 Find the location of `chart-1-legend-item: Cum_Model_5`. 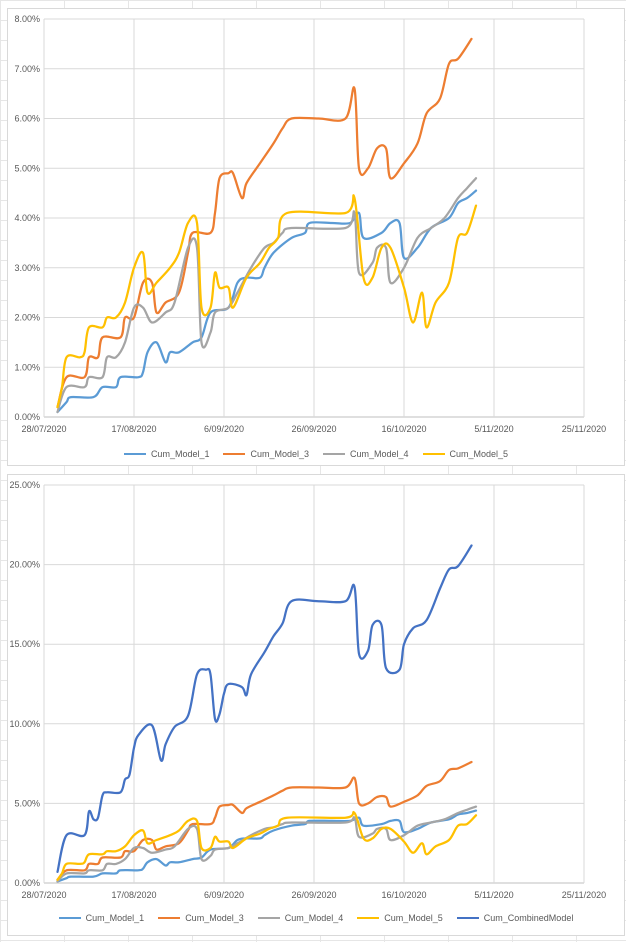

chart-1-legend-item: Cum_Model_5 is located at coordinates (465, 454).